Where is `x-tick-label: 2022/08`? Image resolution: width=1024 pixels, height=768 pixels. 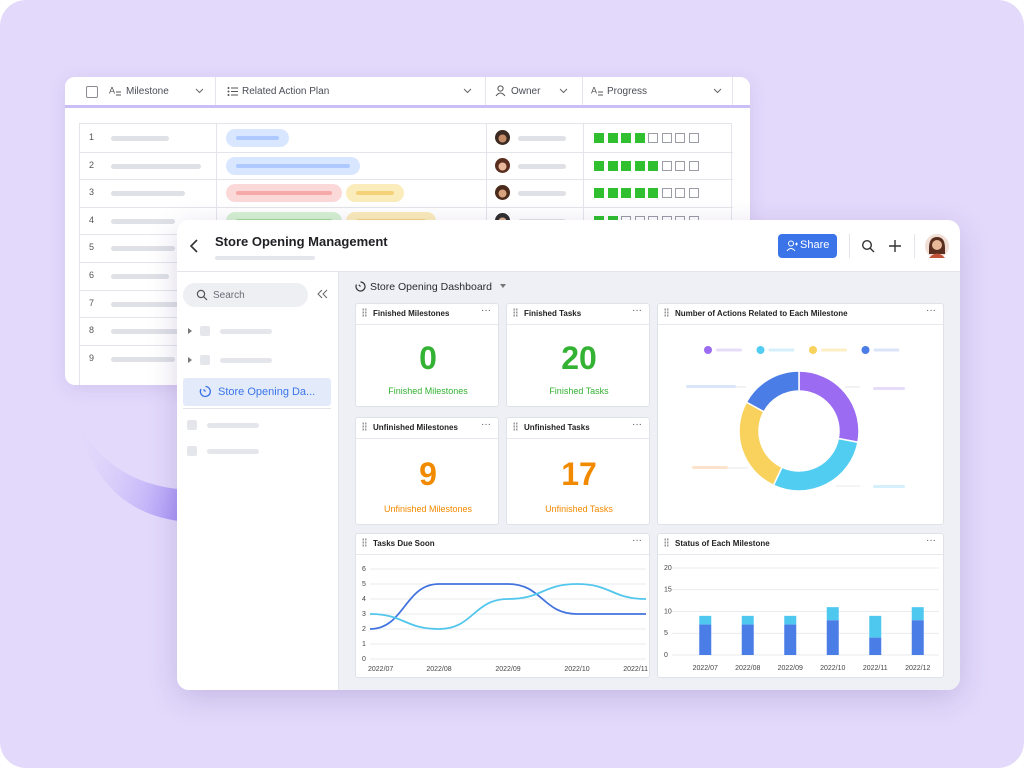
x-tick-label: 2022/08 is located at coordinates (438, 669).